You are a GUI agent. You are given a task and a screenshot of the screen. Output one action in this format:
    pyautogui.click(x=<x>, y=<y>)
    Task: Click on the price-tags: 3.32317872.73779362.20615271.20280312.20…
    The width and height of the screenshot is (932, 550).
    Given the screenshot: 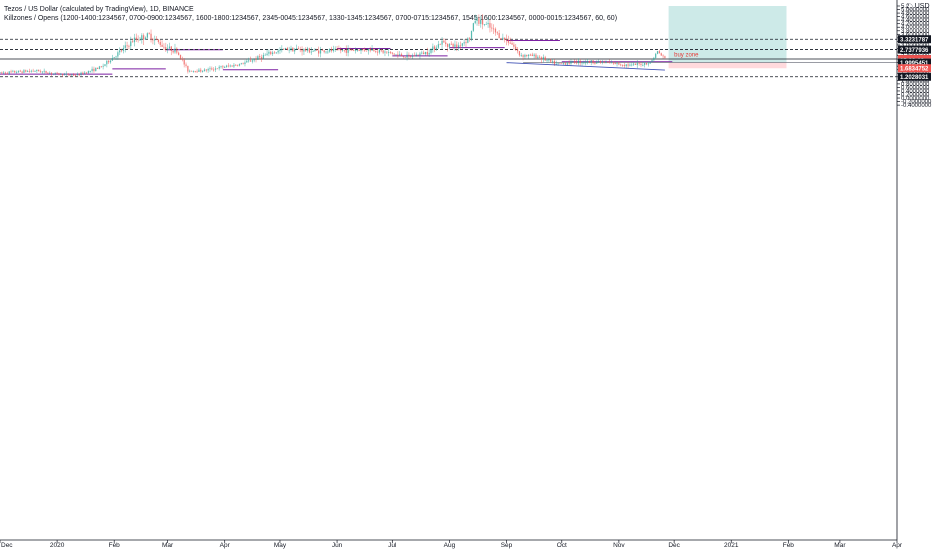 What is the action you would take?
    pyautogui.click(x=914, y=58)
    